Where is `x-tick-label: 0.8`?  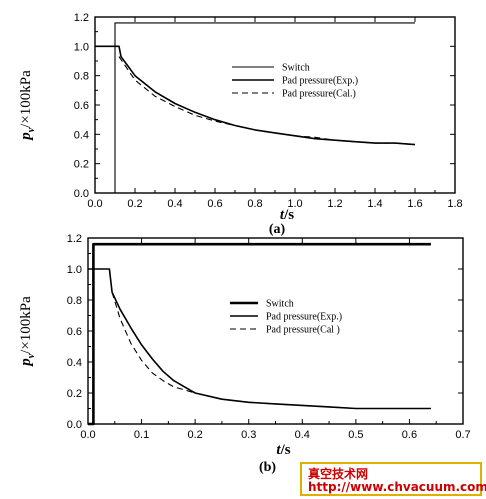 x-tick-label: 0.8 is located at coordinates (254, 204).